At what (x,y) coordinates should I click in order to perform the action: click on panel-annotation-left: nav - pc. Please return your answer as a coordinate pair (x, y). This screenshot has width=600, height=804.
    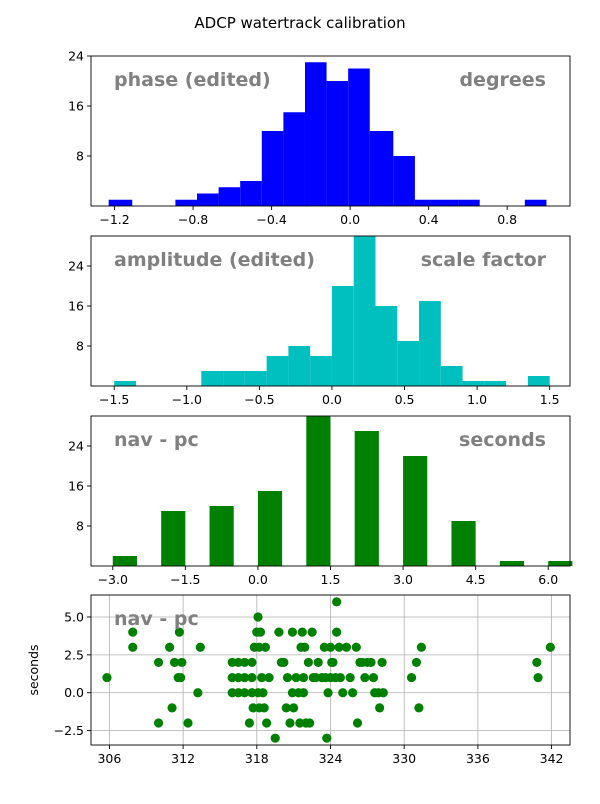
    Looking at the image, I should click on (156, 619).